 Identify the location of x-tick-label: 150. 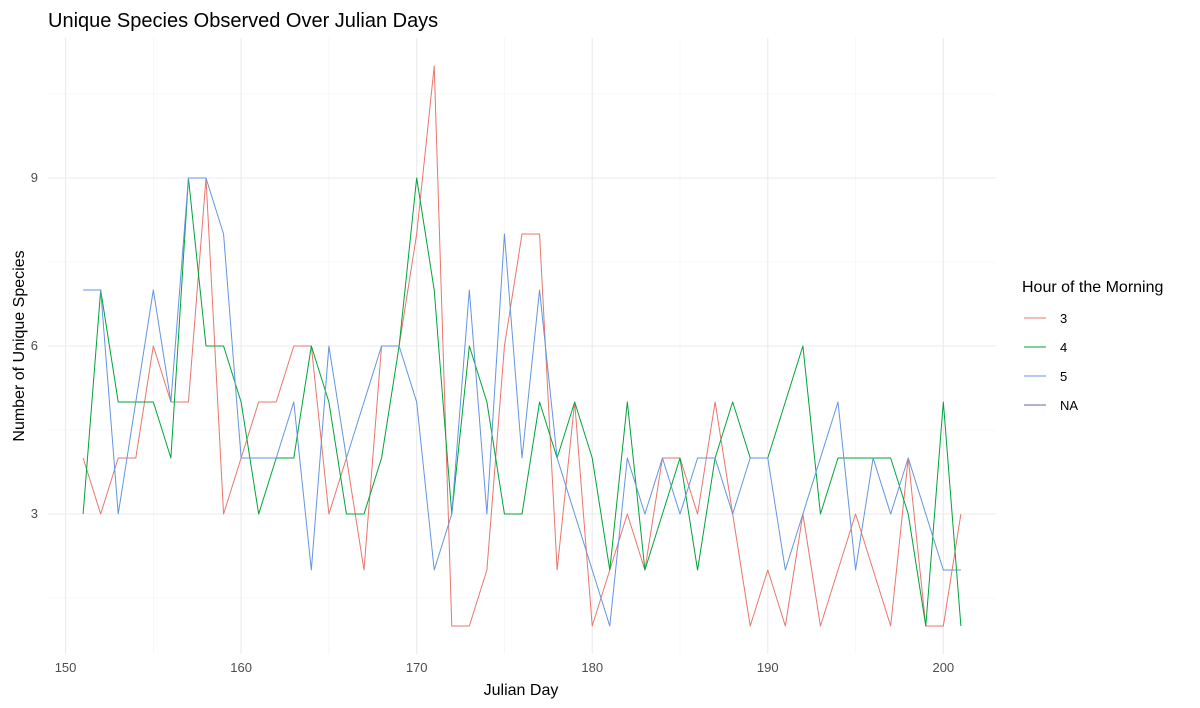
(66, 667).